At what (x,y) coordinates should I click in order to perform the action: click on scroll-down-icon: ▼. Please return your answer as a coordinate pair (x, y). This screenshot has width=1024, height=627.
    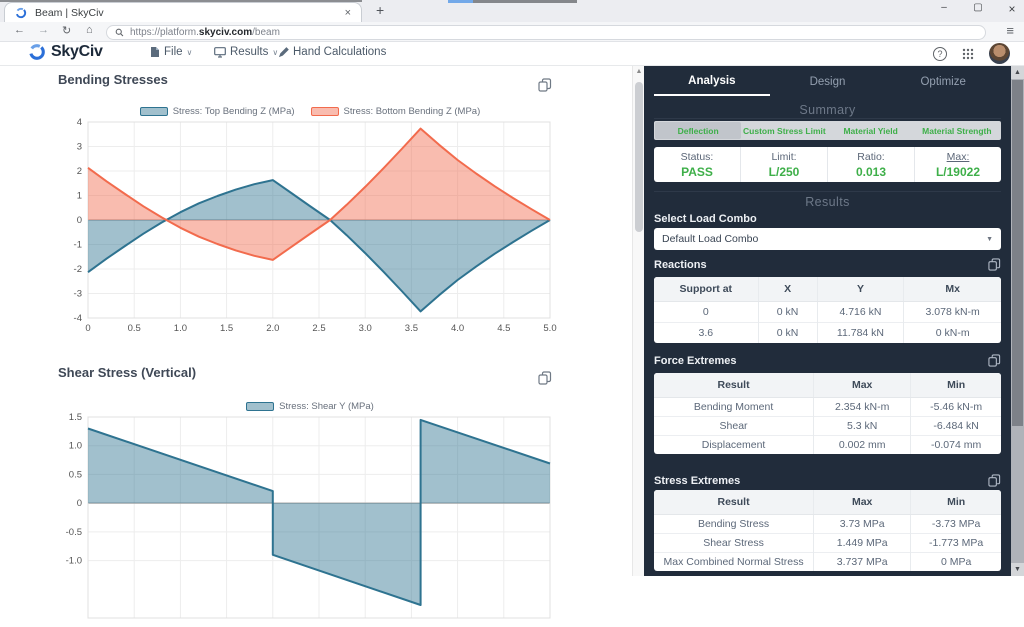
    Looking at the image, I should click on (1017, 569).